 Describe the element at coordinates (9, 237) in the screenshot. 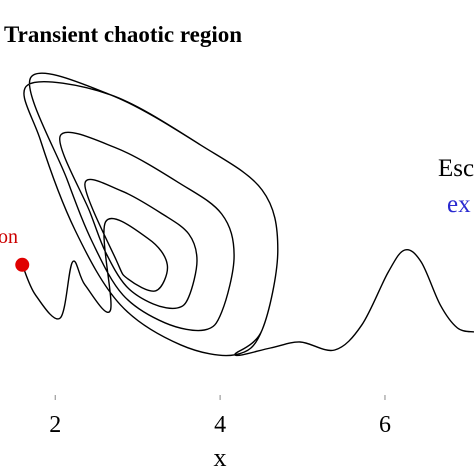

I see `annotation: on` at that location.